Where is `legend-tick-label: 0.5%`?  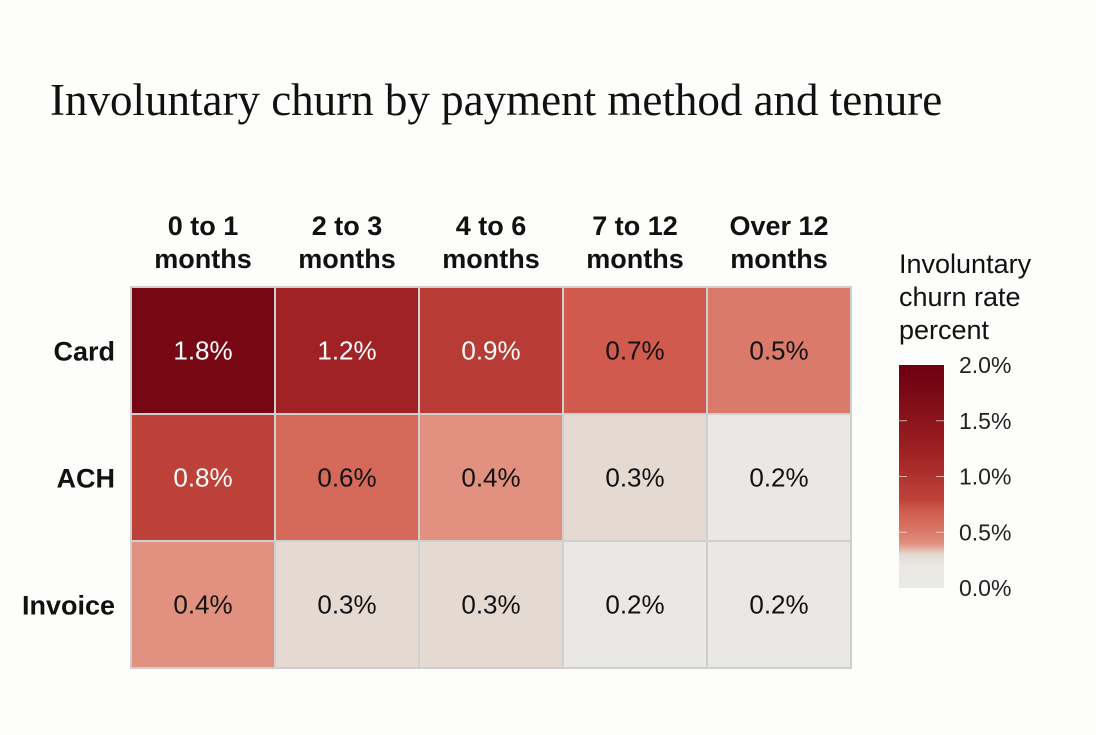
legend-tick-label: 0.5% is located at coordinates (985, 532).